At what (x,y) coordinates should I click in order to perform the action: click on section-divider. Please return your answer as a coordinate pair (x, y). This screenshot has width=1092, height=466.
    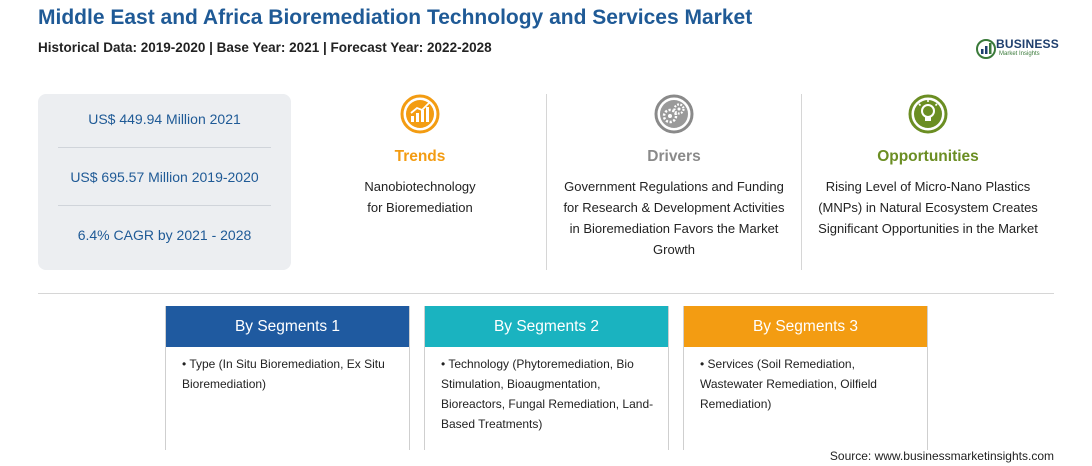
    Looking at the image, I should click on (546, 293).